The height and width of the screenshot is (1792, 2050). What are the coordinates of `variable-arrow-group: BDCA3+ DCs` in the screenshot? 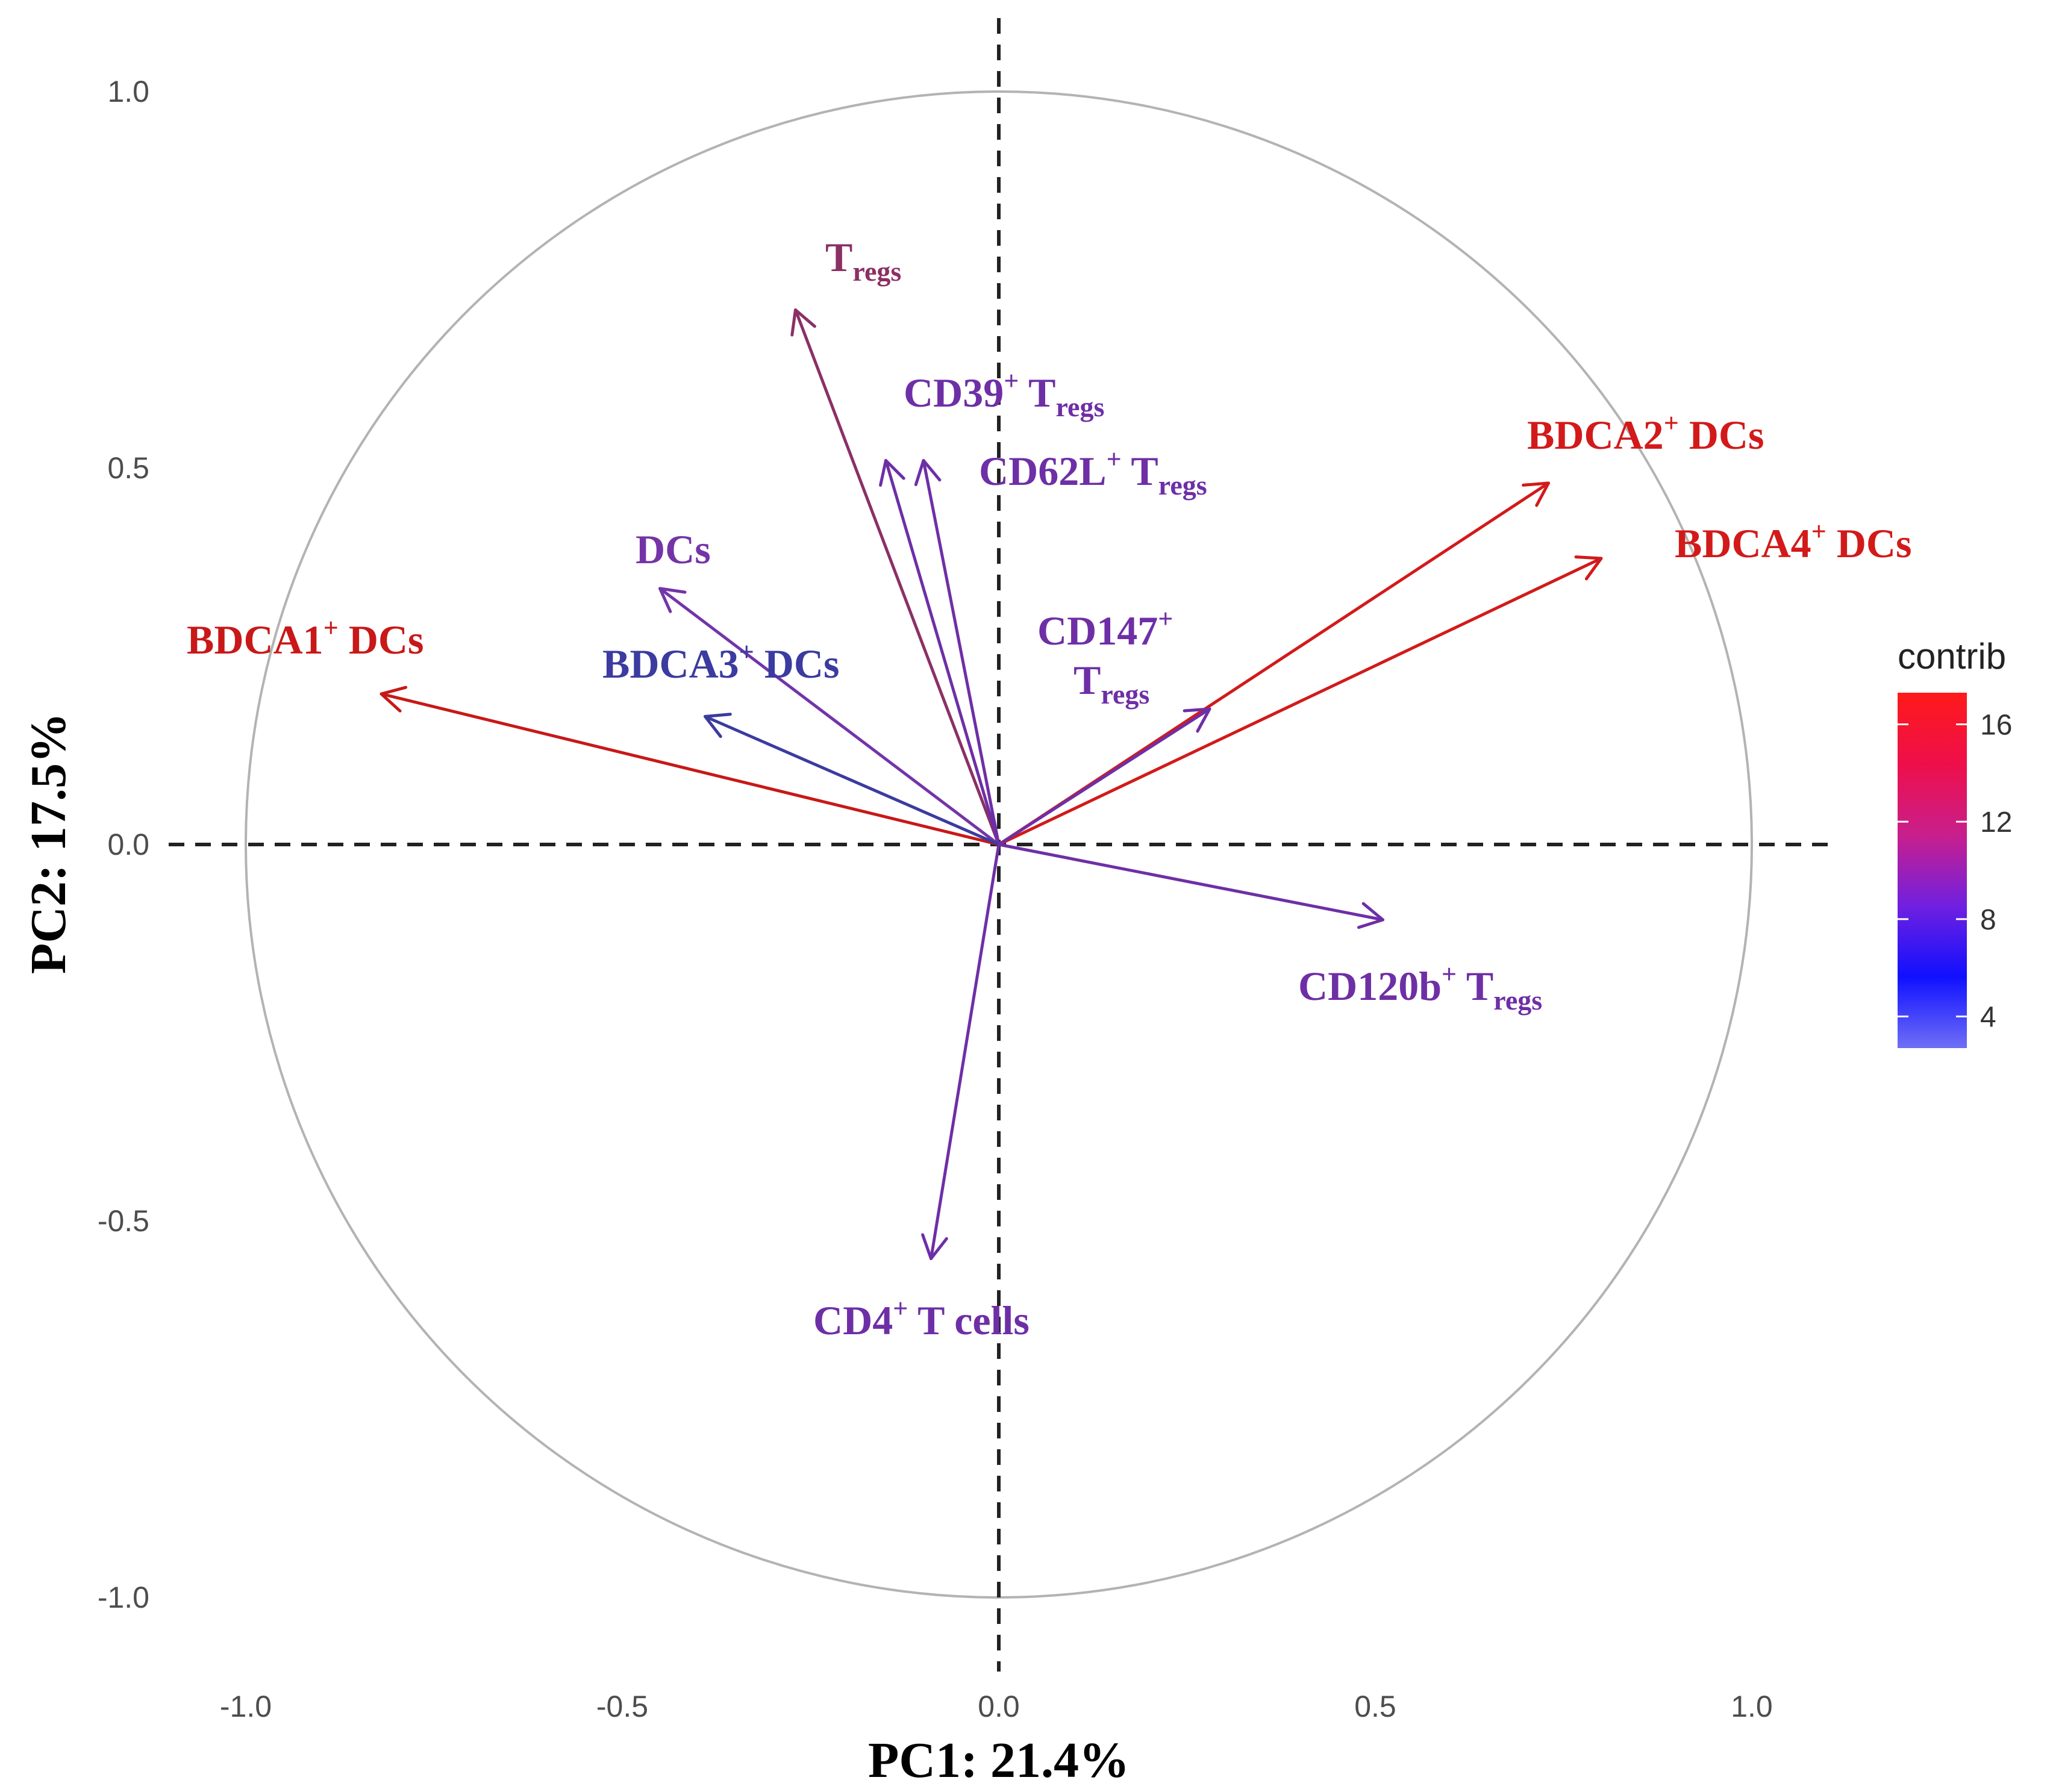 It's located at (802, 741).